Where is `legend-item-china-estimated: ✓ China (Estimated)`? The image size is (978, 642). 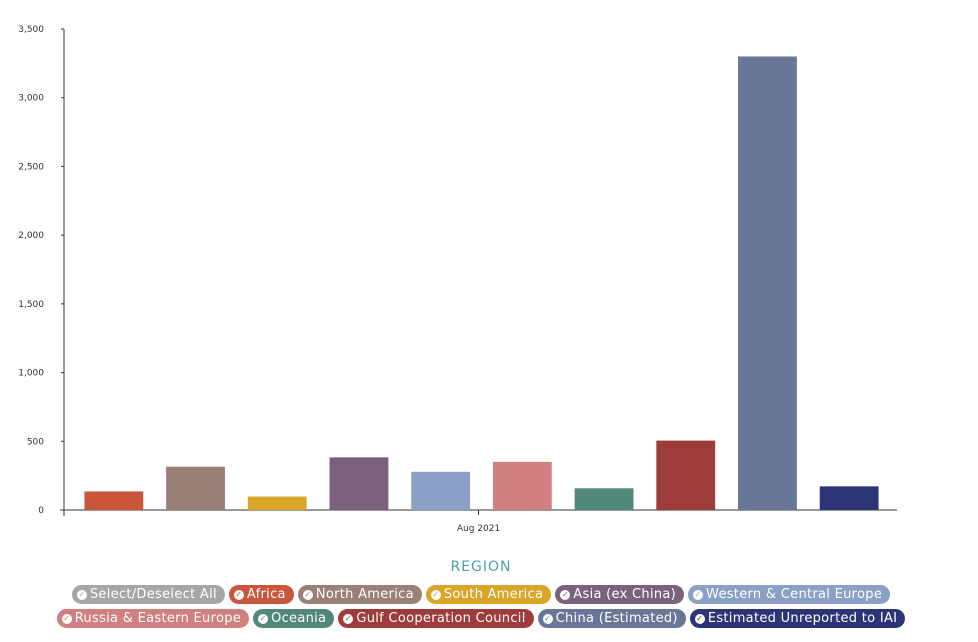 legend-item-china-estimated: ✓ China (Estimated) is located at coordinates (611, 618).